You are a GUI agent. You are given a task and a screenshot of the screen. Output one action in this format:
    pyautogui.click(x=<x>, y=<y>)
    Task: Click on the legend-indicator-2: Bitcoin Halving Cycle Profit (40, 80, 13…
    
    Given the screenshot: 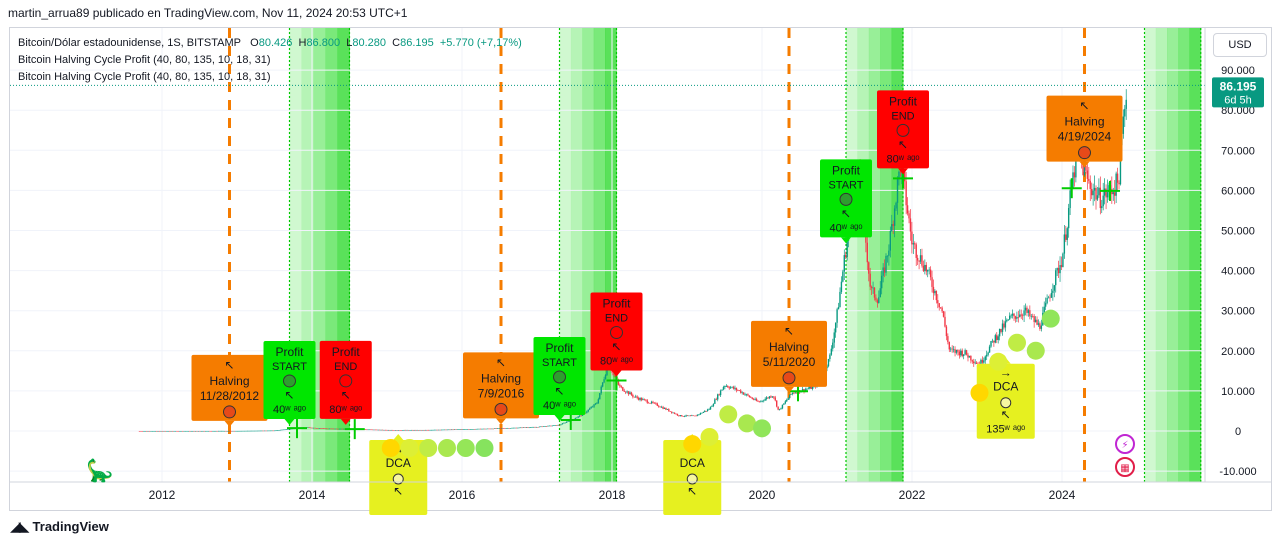 What is the action you would take?
    pyautogui.click(x=144, y=77)
    